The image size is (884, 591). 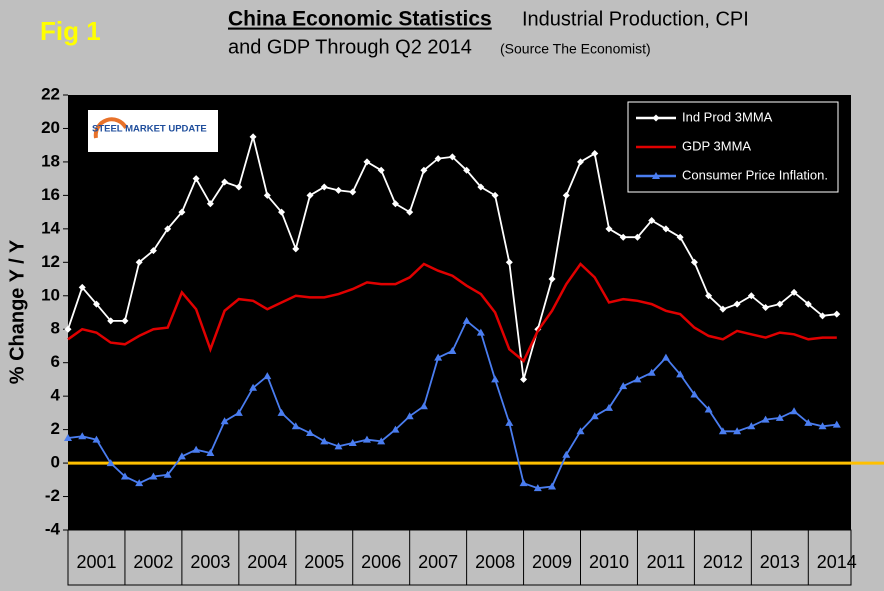 I want to click on series-line, so click(x=452, y=312).